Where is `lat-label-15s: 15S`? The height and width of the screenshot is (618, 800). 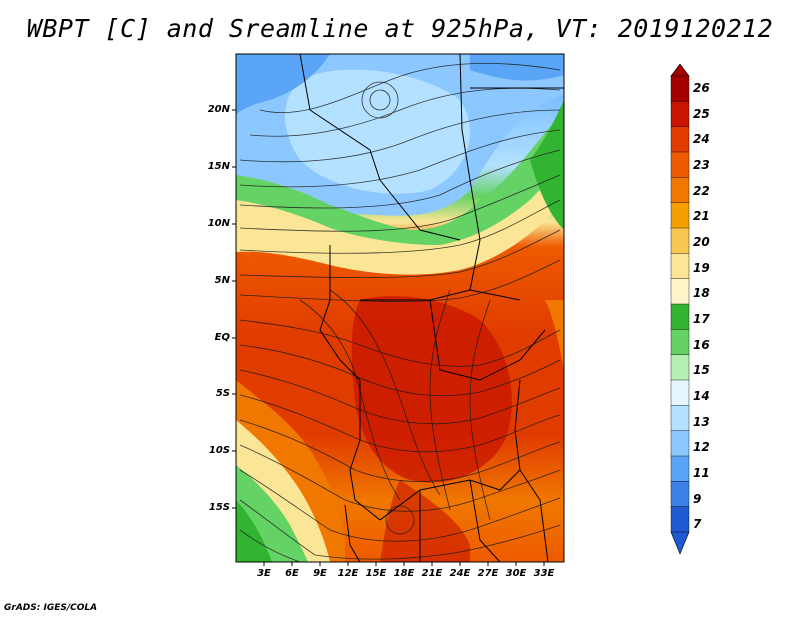 lat-label-15s: 15S is located at coordinates (219, 507).